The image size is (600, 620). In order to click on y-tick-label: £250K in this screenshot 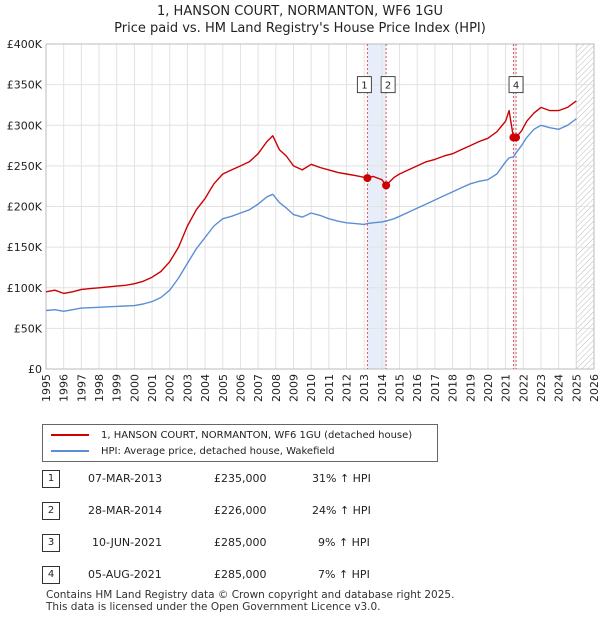, I will do `click(25, 166)`.